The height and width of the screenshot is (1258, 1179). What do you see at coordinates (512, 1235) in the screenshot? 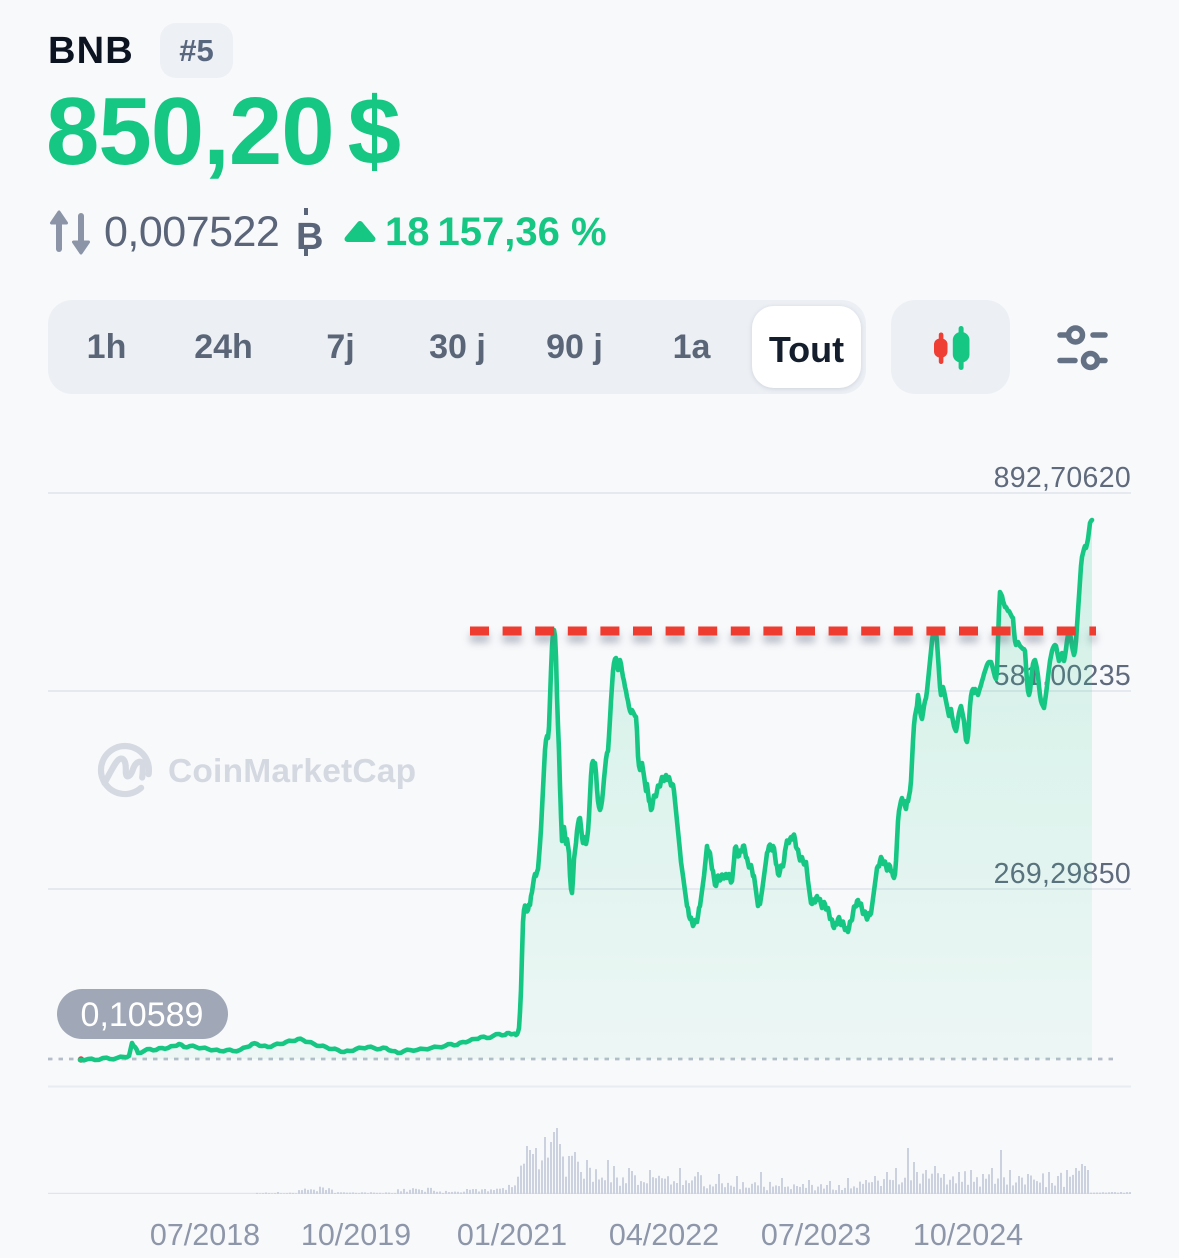
I see `svg-text: 01/2021` at bounding box center [512, 1235].